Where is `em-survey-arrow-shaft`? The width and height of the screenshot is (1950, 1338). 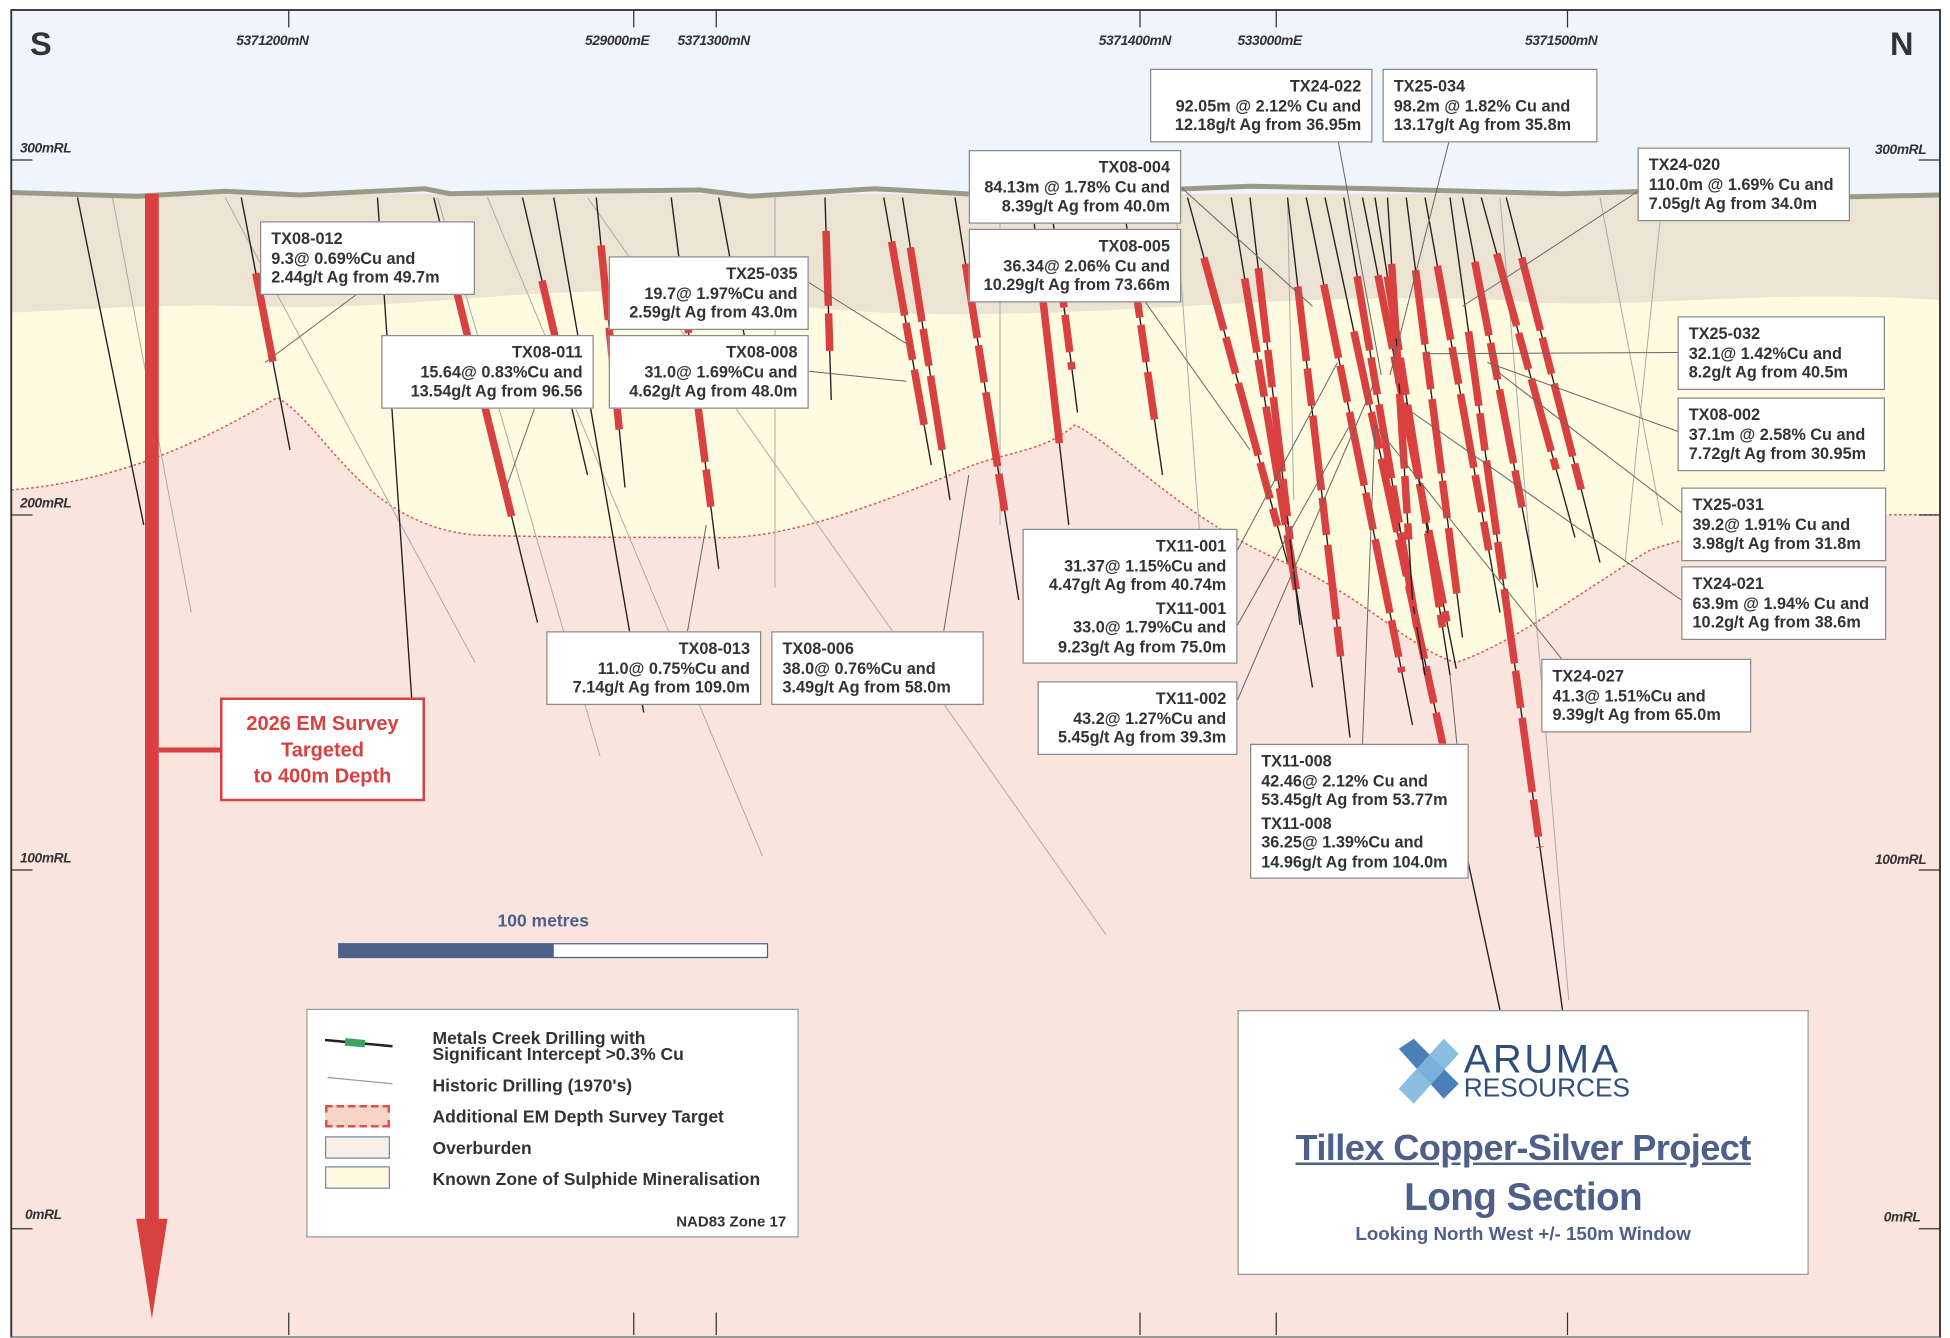 em-survey-arrow-shaft is located at coordinates (152, 731).